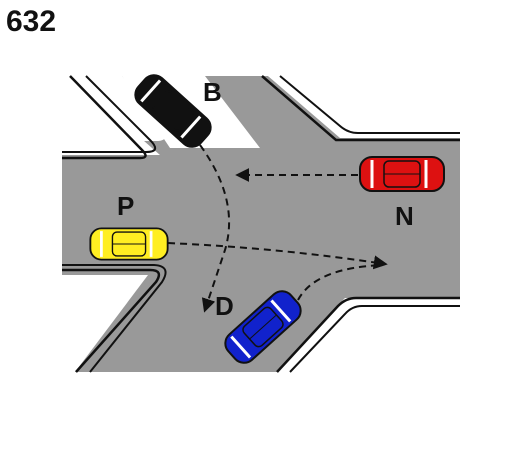 This screenshot has height=450, width=517. Describe the element at coordinates (402, 174) in the screenshot. I see `car-N` at that location.